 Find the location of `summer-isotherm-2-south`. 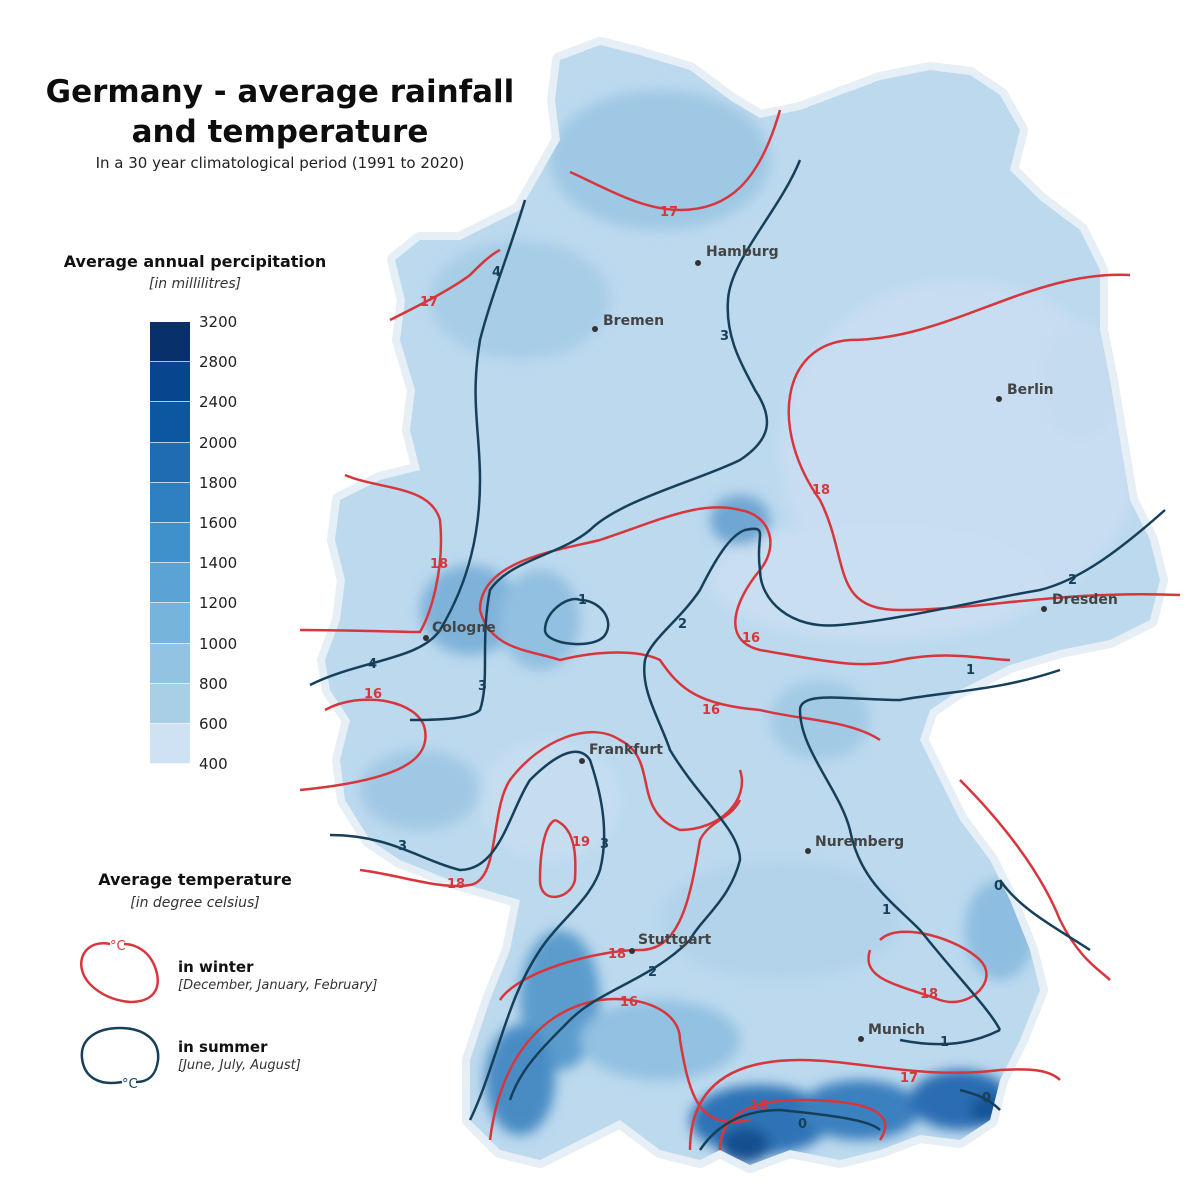

summer-isotherm-2-south is located at coordinates (599, 1020).